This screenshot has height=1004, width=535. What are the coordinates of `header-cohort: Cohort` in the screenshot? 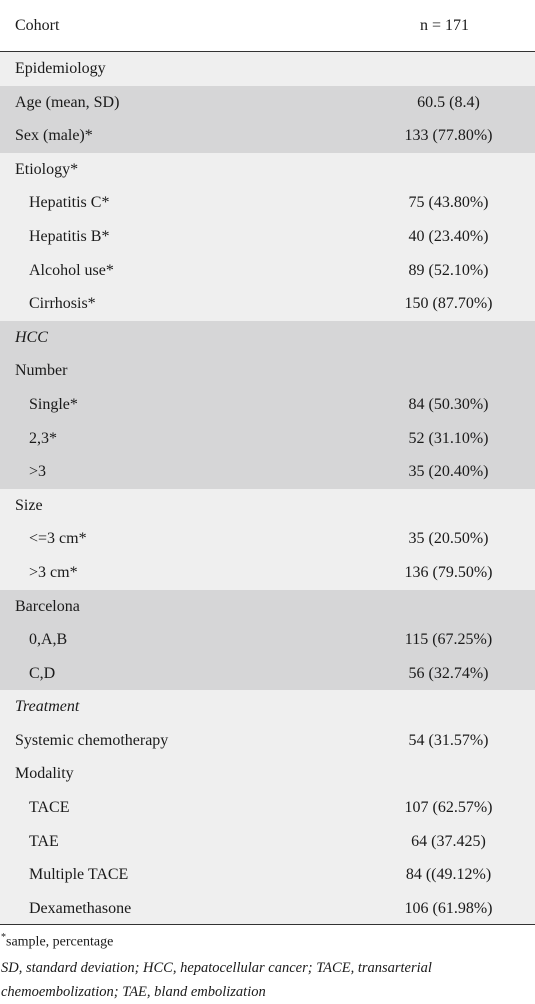 It's located at (37, 25).